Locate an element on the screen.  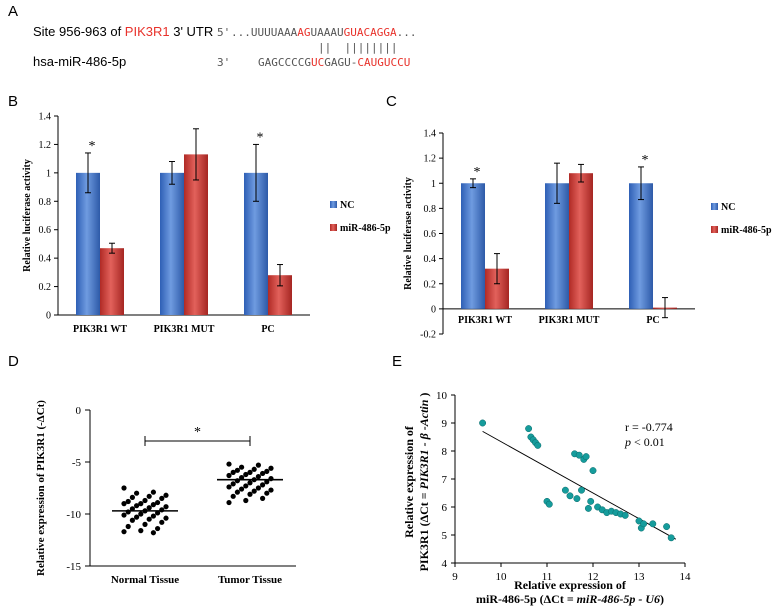
y-axis-title: Relative luciferase activity is located at coordinates (408, 233).